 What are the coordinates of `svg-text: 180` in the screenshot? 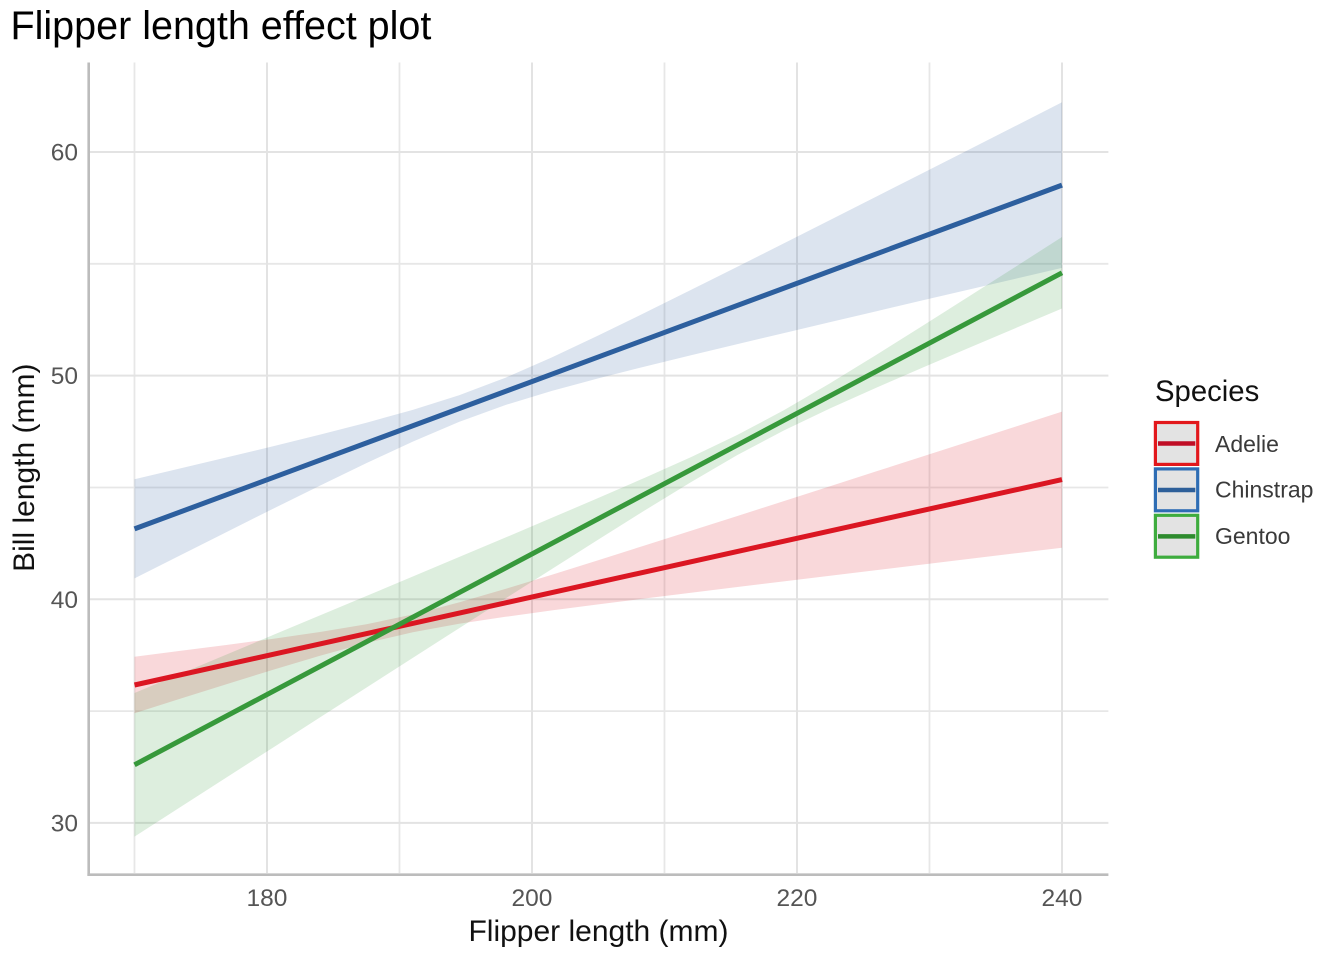 It's located at (267, 898).